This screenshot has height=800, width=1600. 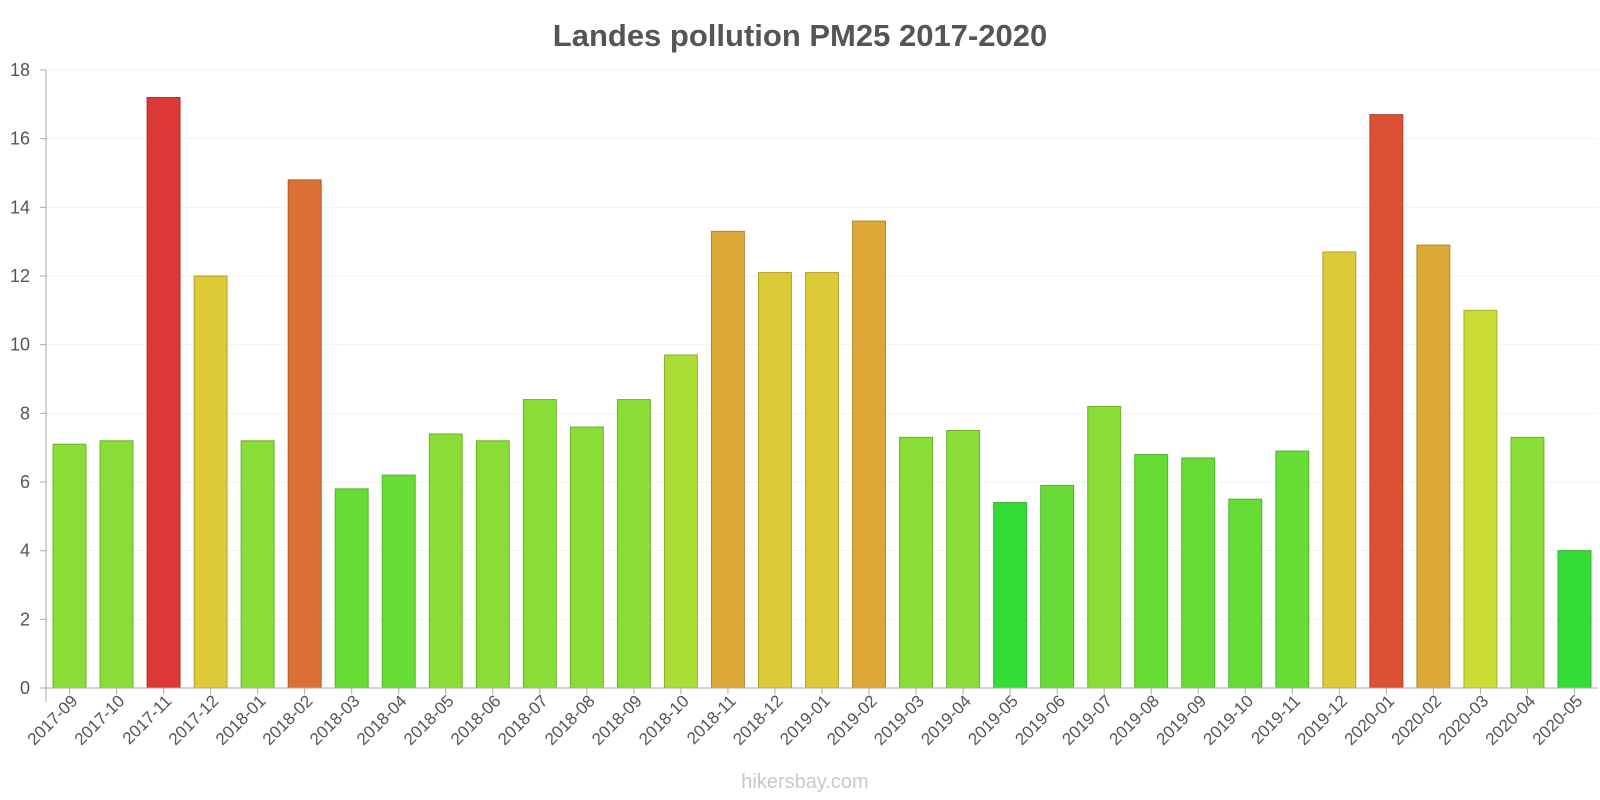 What do you see at coordinates (194, 720) in the screenshot?
I see `x-tick-label: 2017-12` at bounding box center [194, 720].